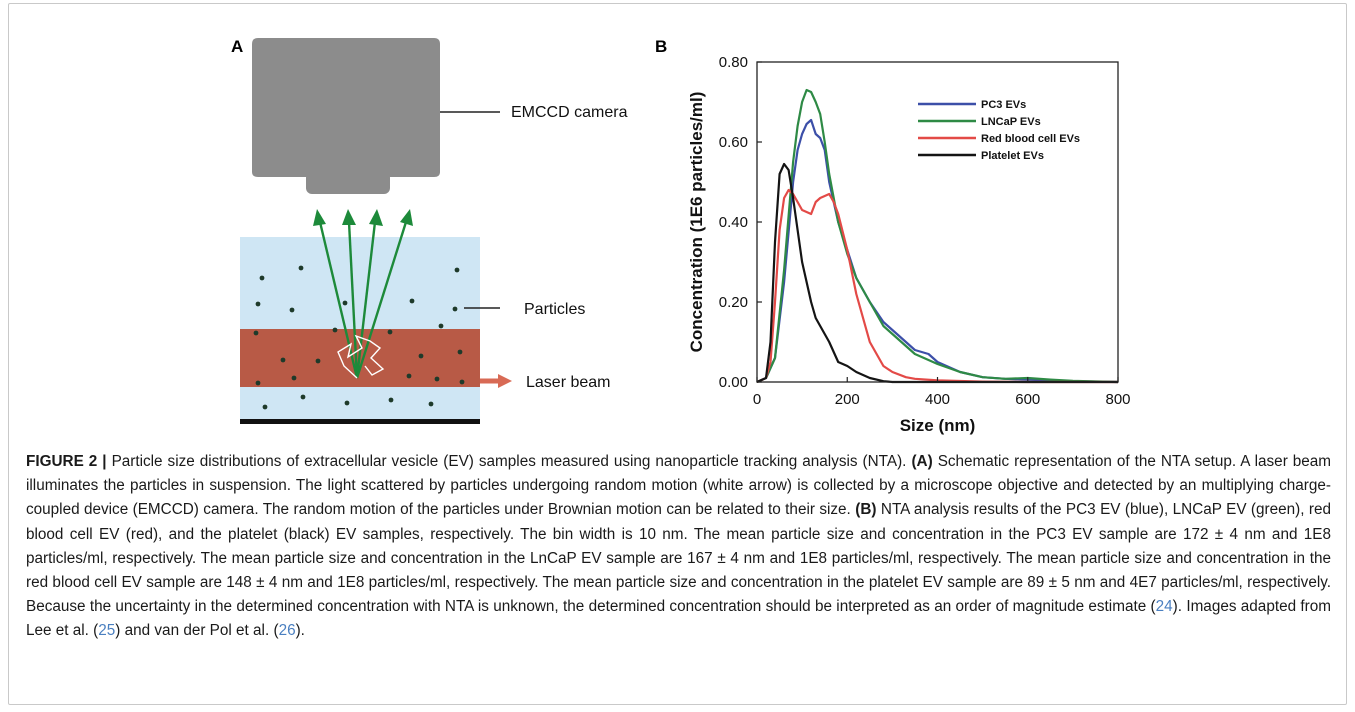  What do you see at coordinates (938, 425) in the screenshot?
I see `x-axis-label: Size (nm)` at bounding box center [938, 425].